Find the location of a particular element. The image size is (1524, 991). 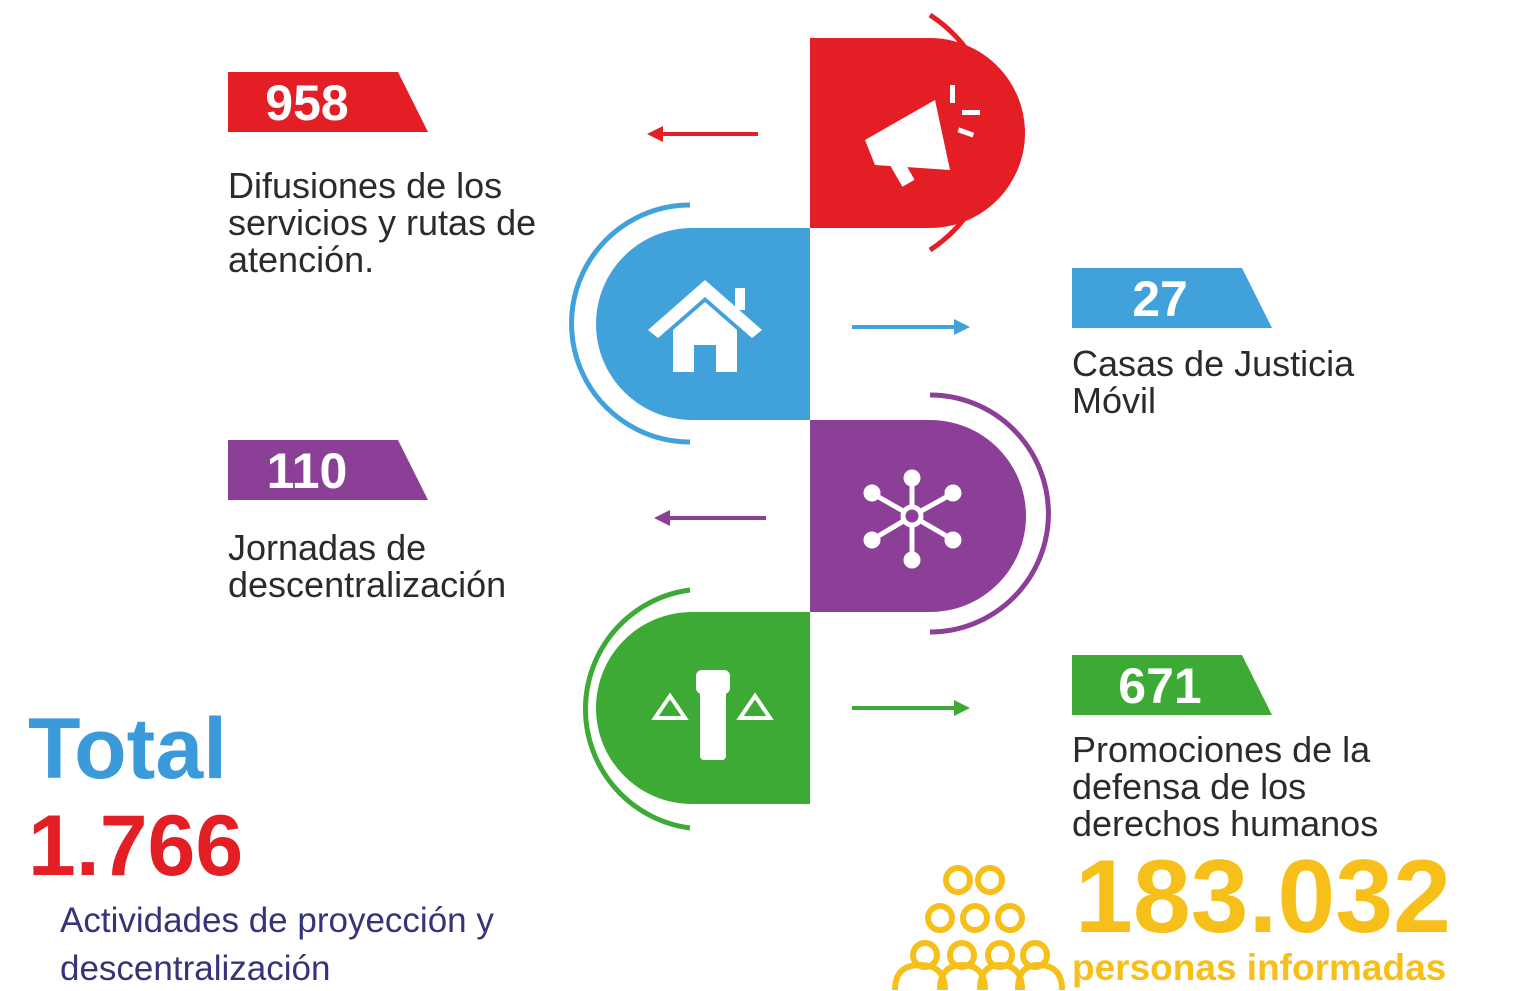

icon-people is located at coordinates (978, 928).